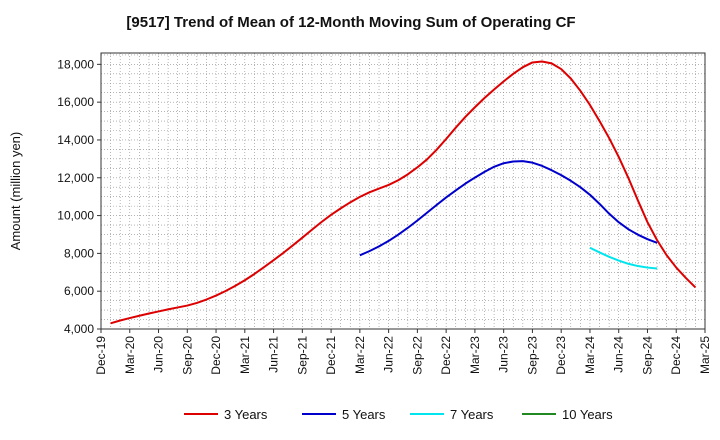 The width and height of the screenshot is (720, 440). What do you see at coordinates (159, 354) in the screenshot?
I see `x-tick-label: Jun-20` at bounding box center [159, 354].